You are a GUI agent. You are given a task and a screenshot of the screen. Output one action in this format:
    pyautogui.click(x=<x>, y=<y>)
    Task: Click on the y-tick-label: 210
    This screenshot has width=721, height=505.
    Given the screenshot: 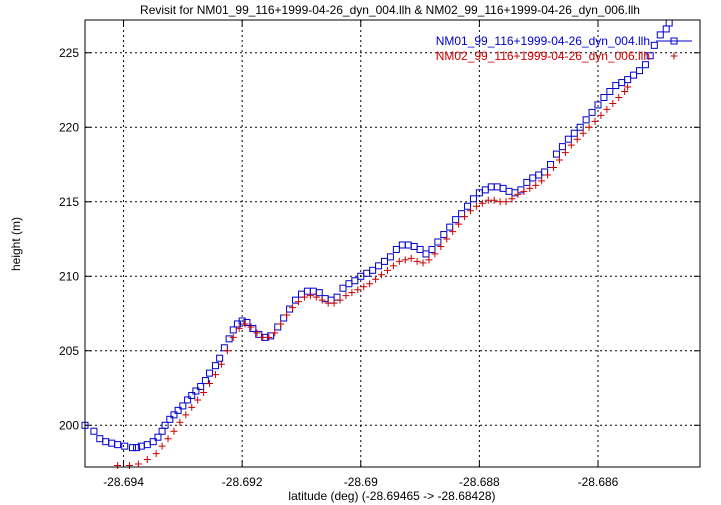 What is the action you would take?
    pyautogui.click(x=69, y=276)
    